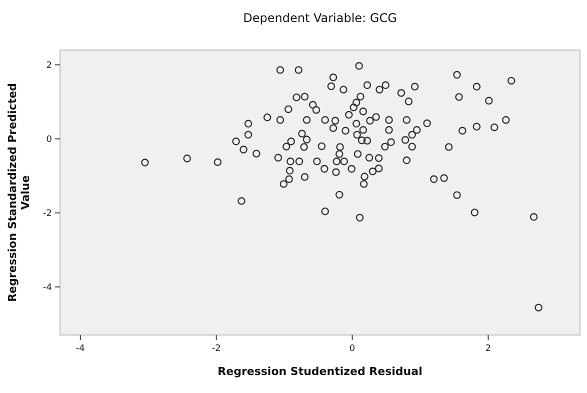 The height and width of the screenshot is (393, 587). Describe the element at coordinates (352, 349) in the screenshot. I see `x-tick-label: 0` at that location.